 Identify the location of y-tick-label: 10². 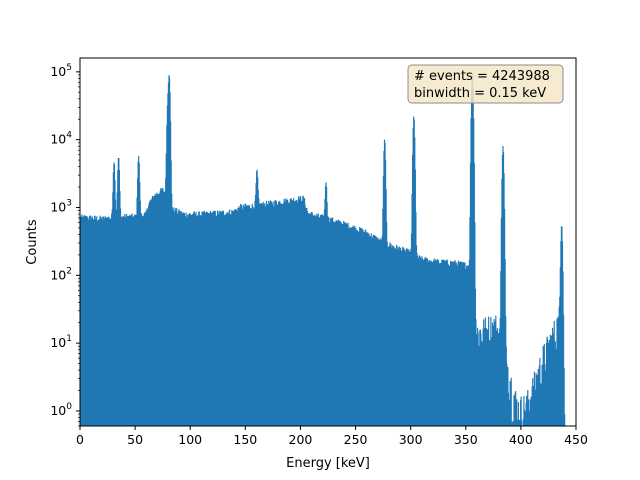
(61, 274).